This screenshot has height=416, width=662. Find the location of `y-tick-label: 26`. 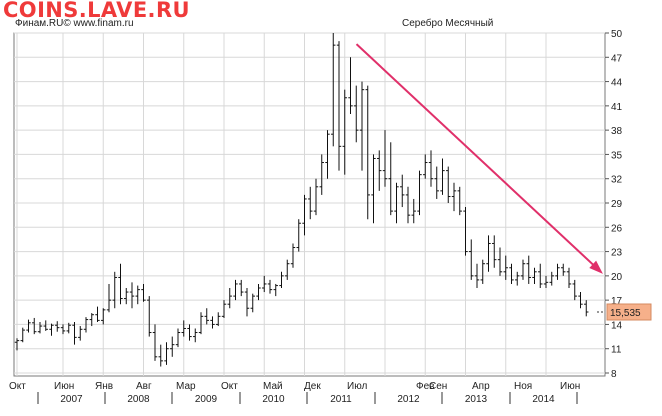

y-tick-label: 26 is located at coordinates (617, 228).